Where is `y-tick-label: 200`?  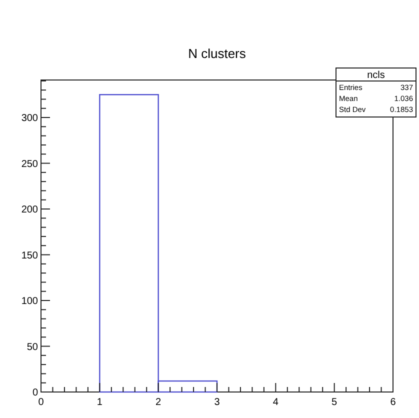 y-tick-label: 200 is located at coordinates (29, 210).